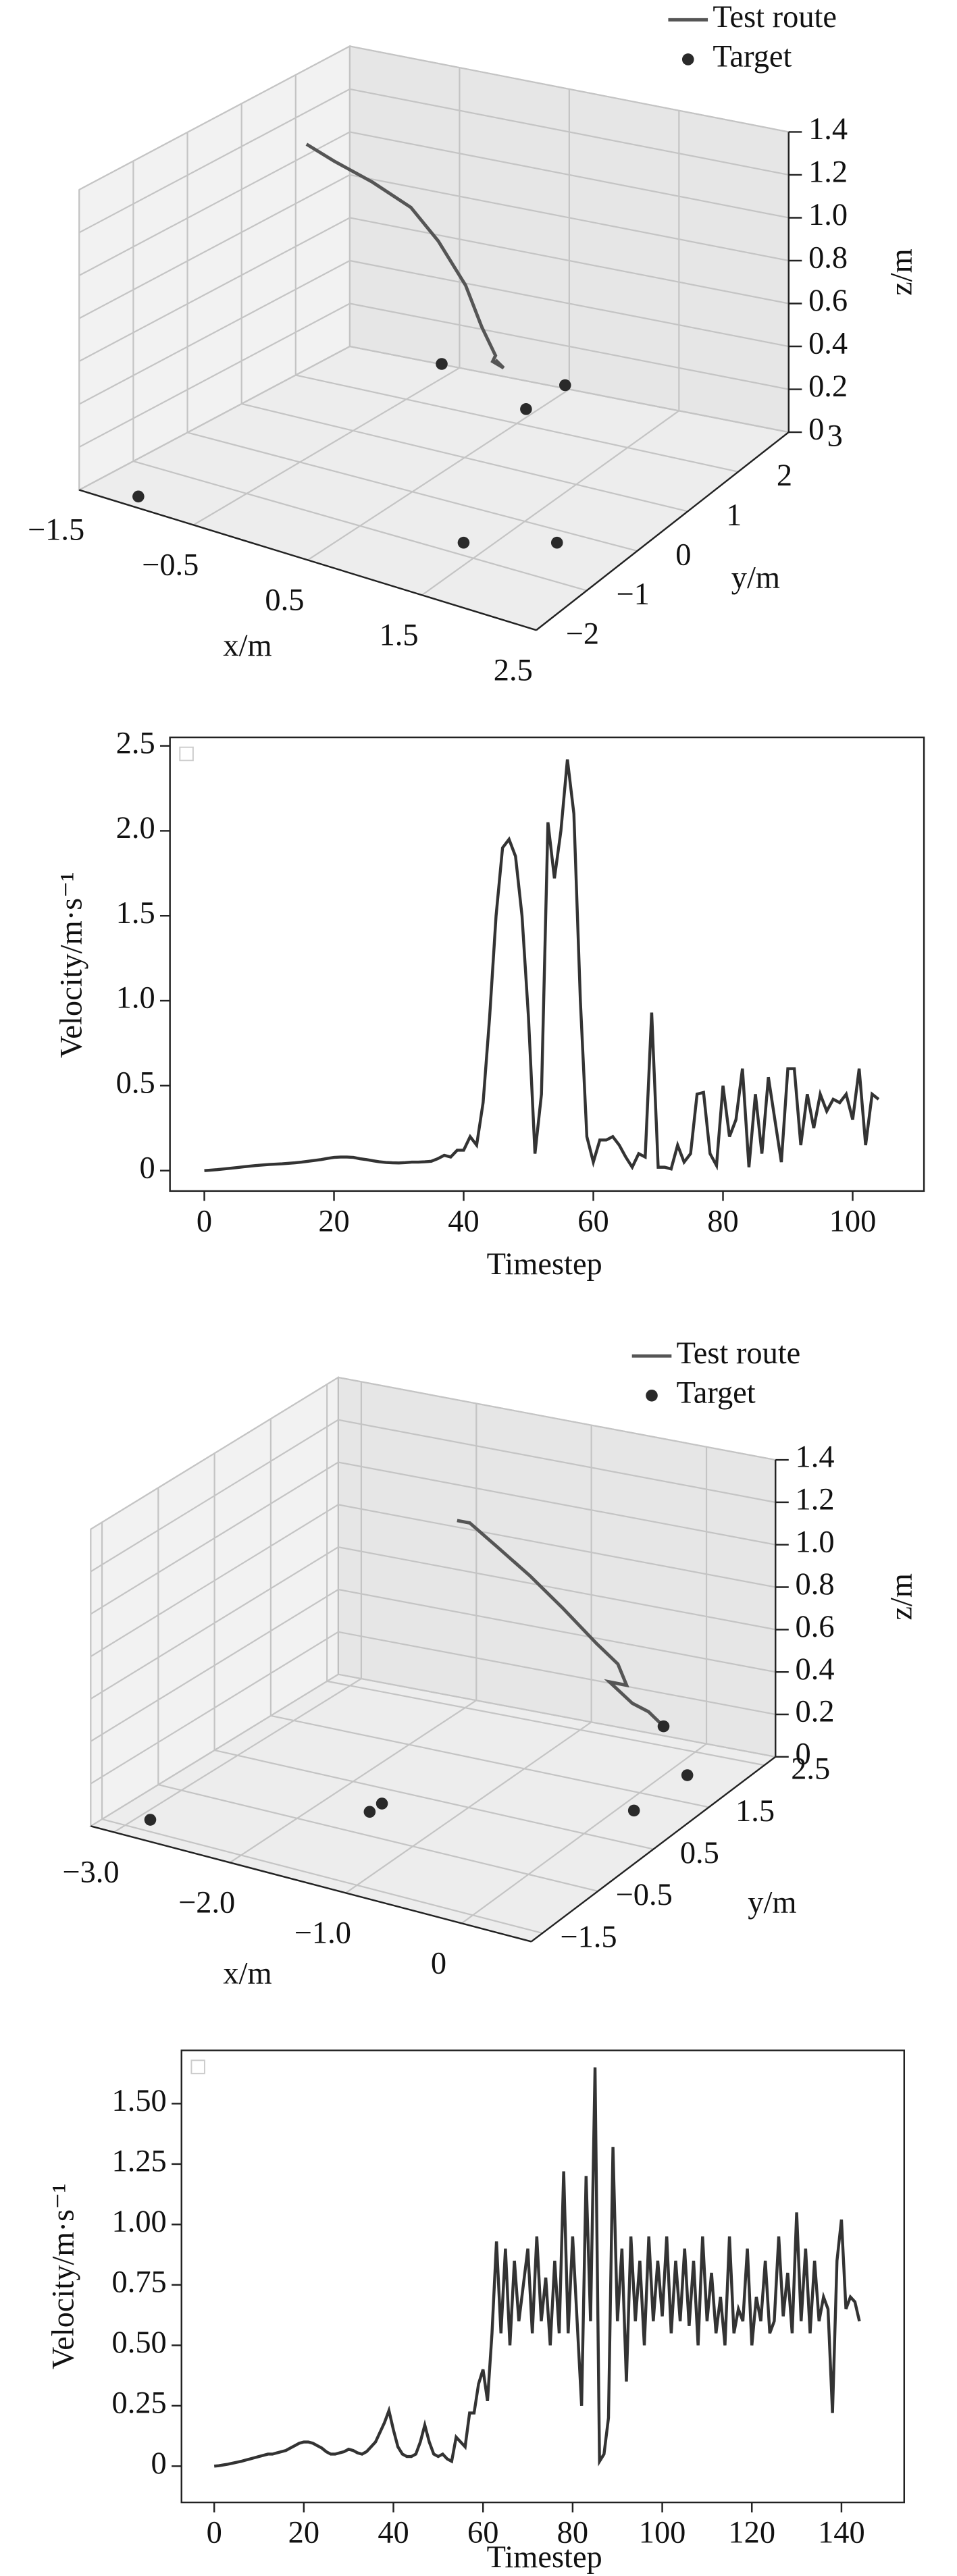  Describe the element at coordinates (841, 2533) in the screenshot. I see `x-tick-label: 140` at that location.